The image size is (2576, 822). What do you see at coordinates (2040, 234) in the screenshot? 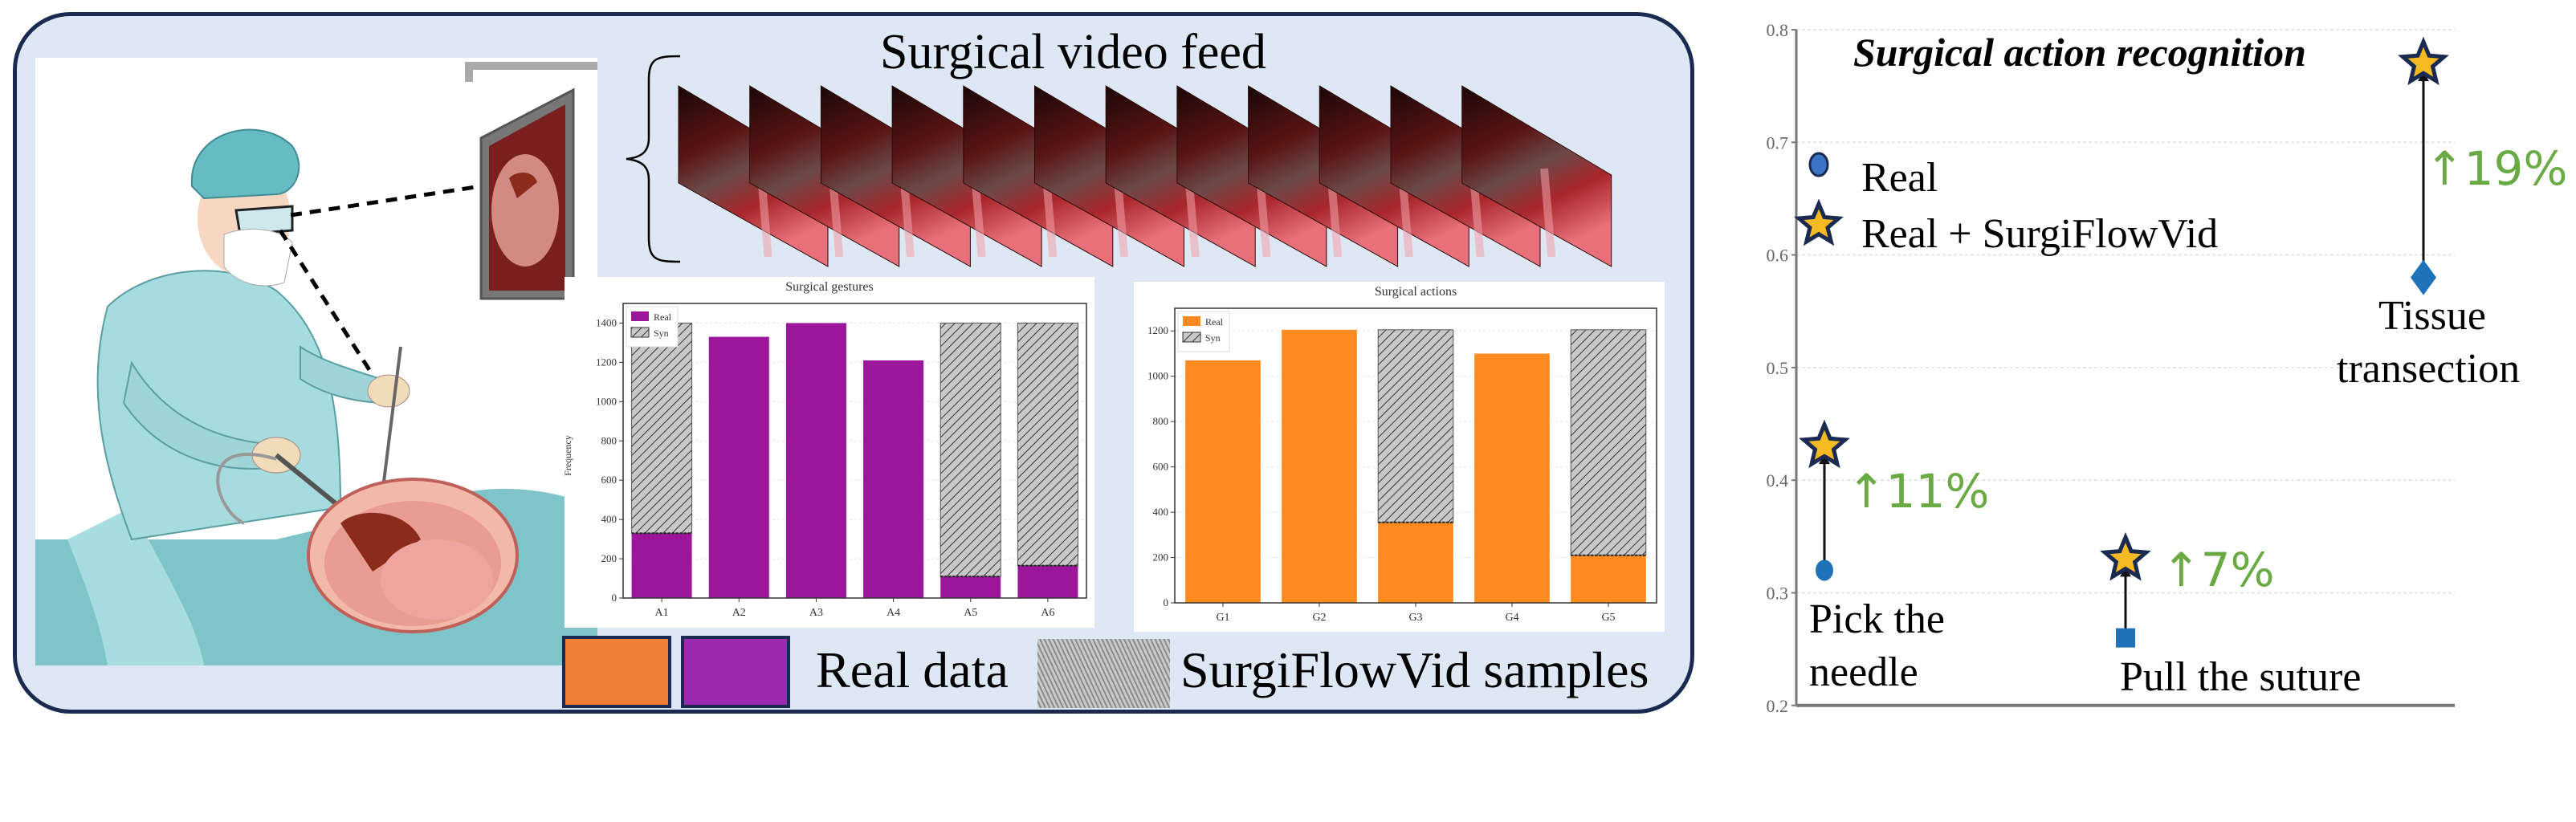
I see `legend-augmented-text: Real + SurgiFlowVid` at bounding box center [2040, 234].